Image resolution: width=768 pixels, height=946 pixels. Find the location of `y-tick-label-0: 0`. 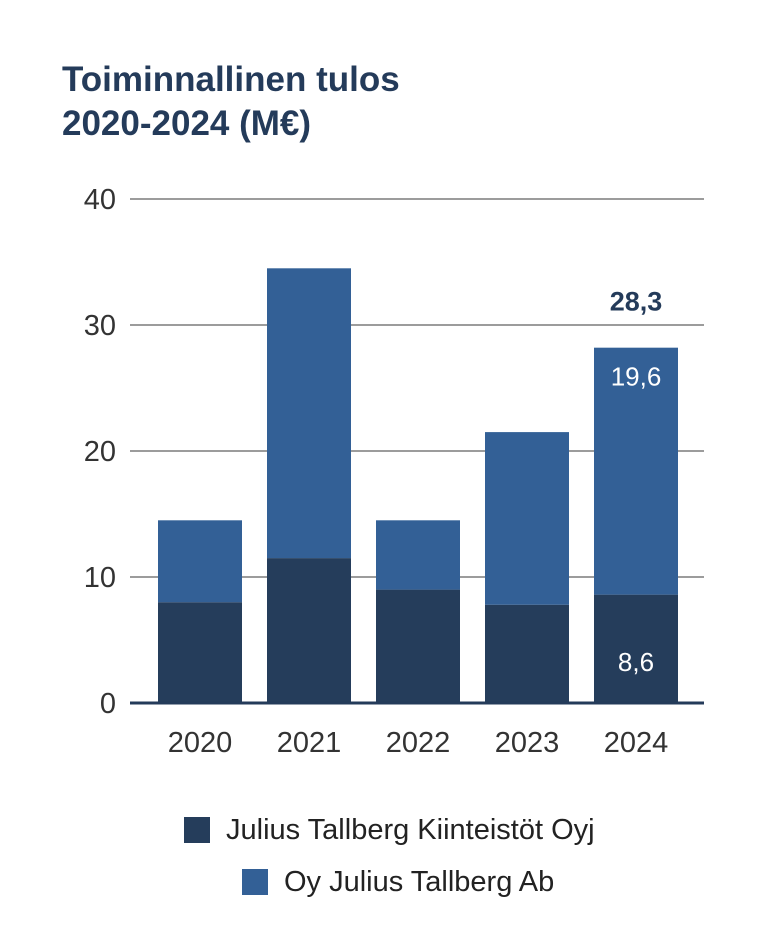

y-tick-label-0: 0 is located at coordinates (108, 704).